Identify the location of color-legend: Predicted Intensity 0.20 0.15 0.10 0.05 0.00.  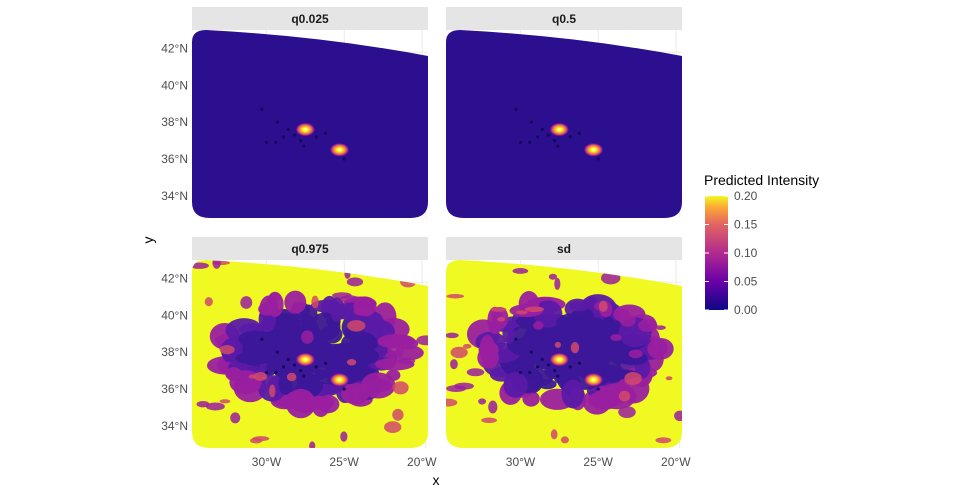
(761, 244).